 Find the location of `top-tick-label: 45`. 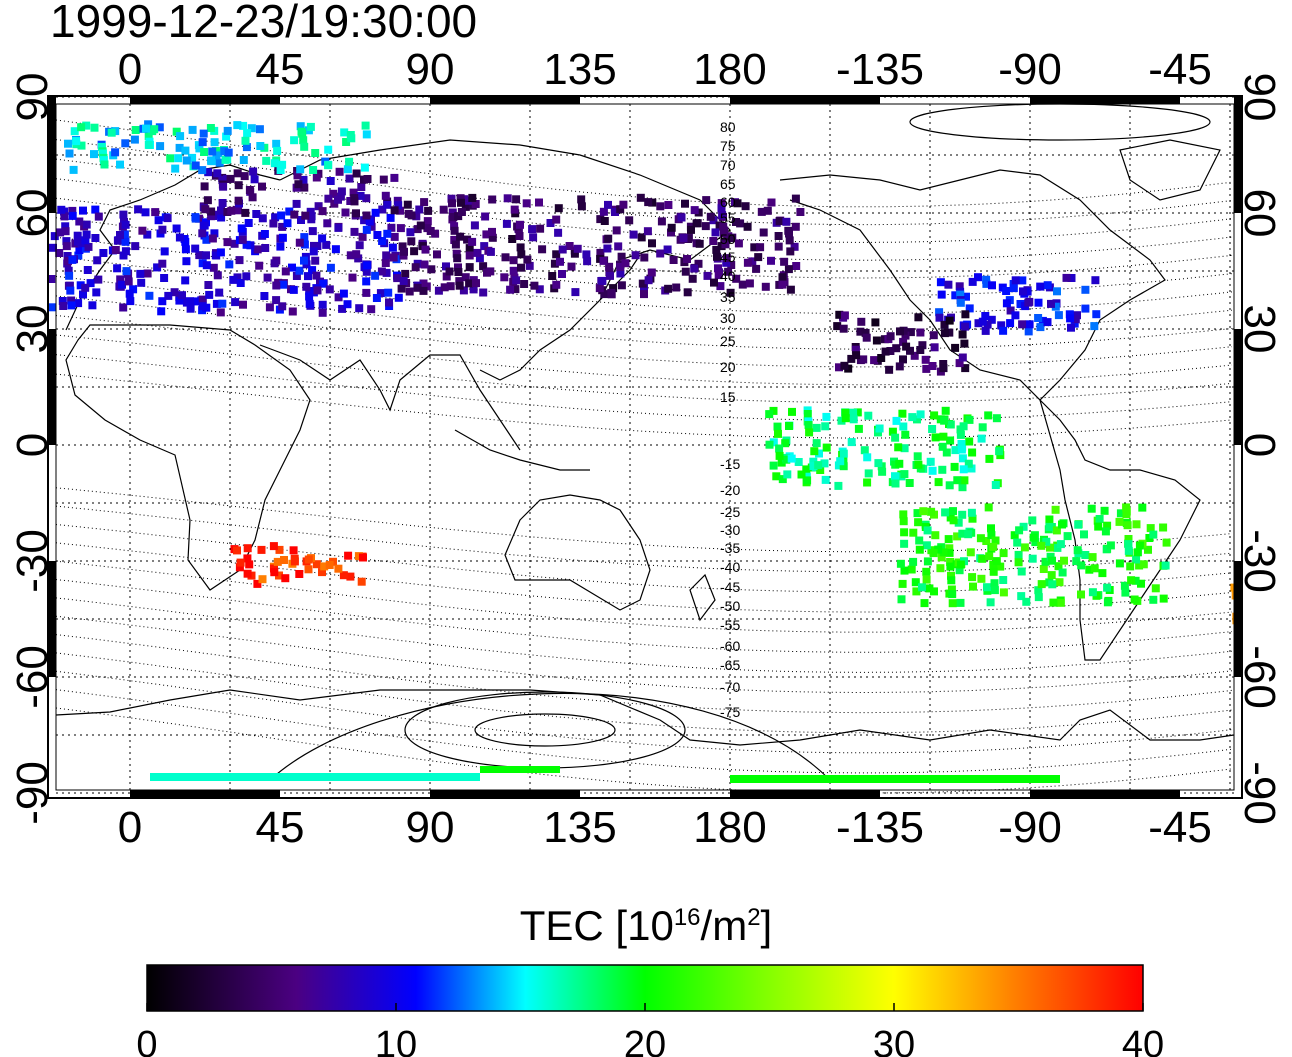

top-tick-label: 45 is located at coordinates (280, 69).